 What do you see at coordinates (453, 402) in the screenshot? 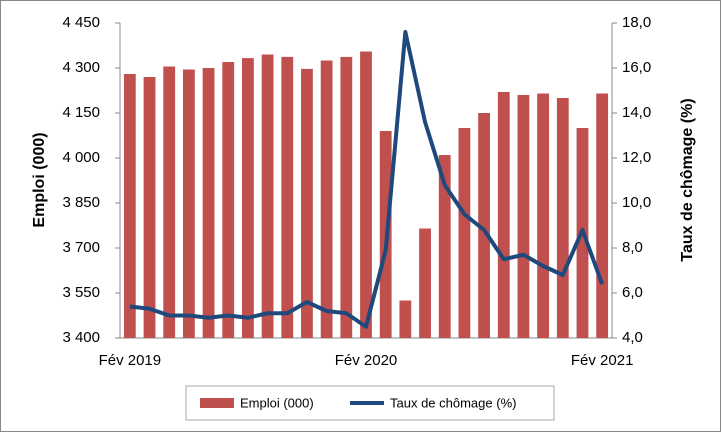
I see `legend-label: Taux de chômage (%)` at bounding box center [453, 402].